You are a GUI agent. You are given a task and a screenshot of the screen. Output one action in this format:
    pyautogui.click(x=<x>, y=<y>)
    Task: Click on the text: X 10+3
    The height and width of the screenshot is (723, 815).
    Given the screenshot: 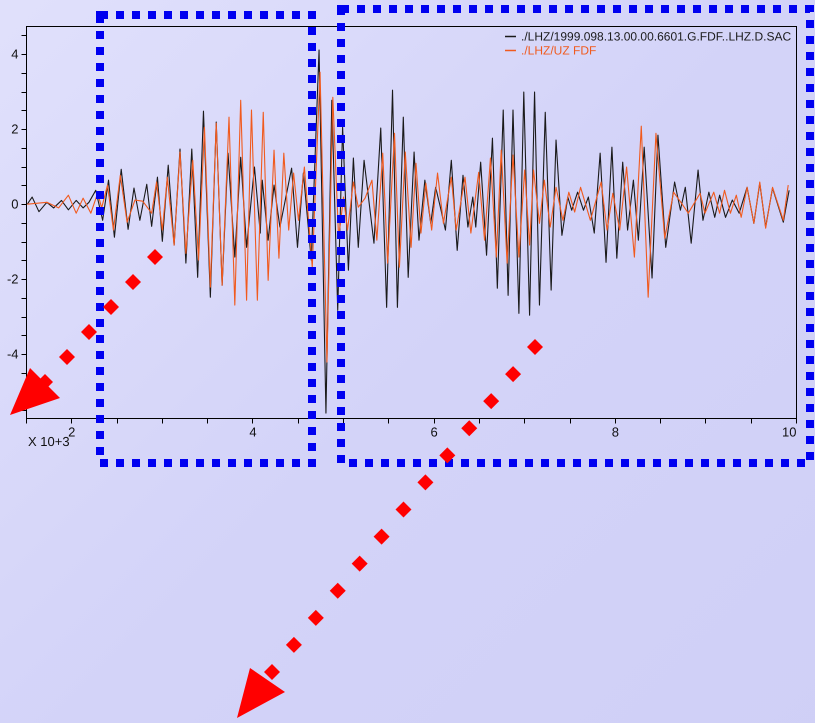 What is the action you would take?
    pyautogui.click(x=49, y=441)
    